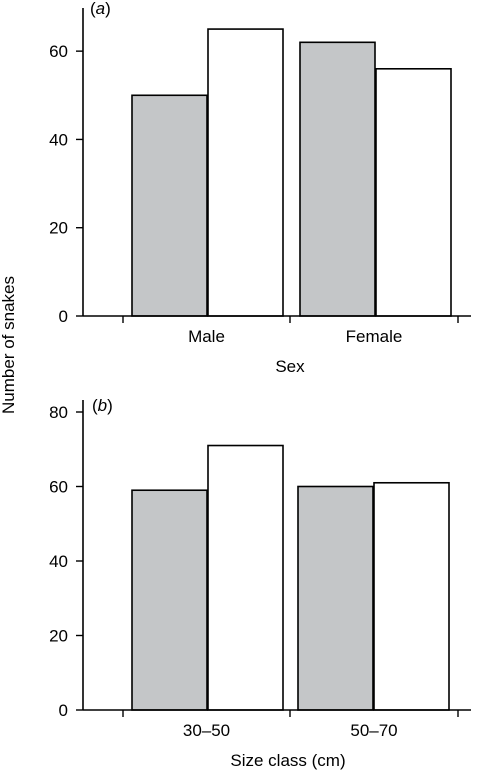 This screenshot has width=500, height=770. I want to click on x-axis-title-b: Size class (cm), so click(287, 760).